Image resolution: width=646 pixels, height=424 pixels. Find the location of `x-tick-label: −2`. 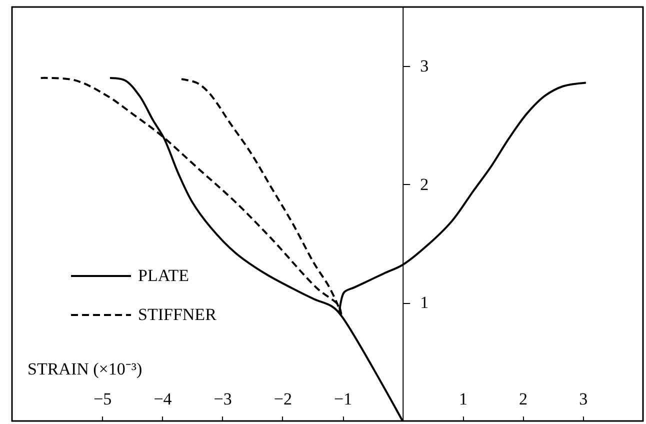

x-tick-label: −2 is located at coordinates (283, 399).